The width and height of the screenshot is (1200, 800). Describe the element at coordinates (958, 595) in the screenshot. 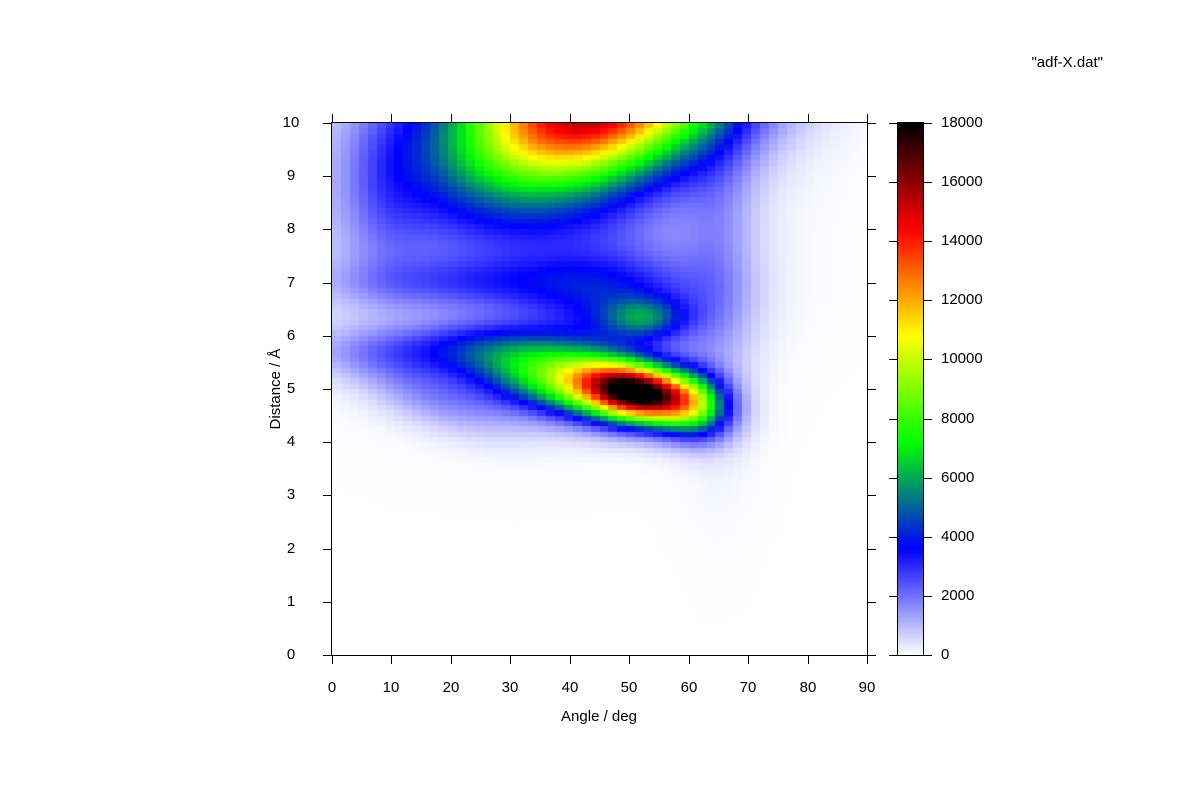

I see `colorbar-tick-label: 2000` at that location.